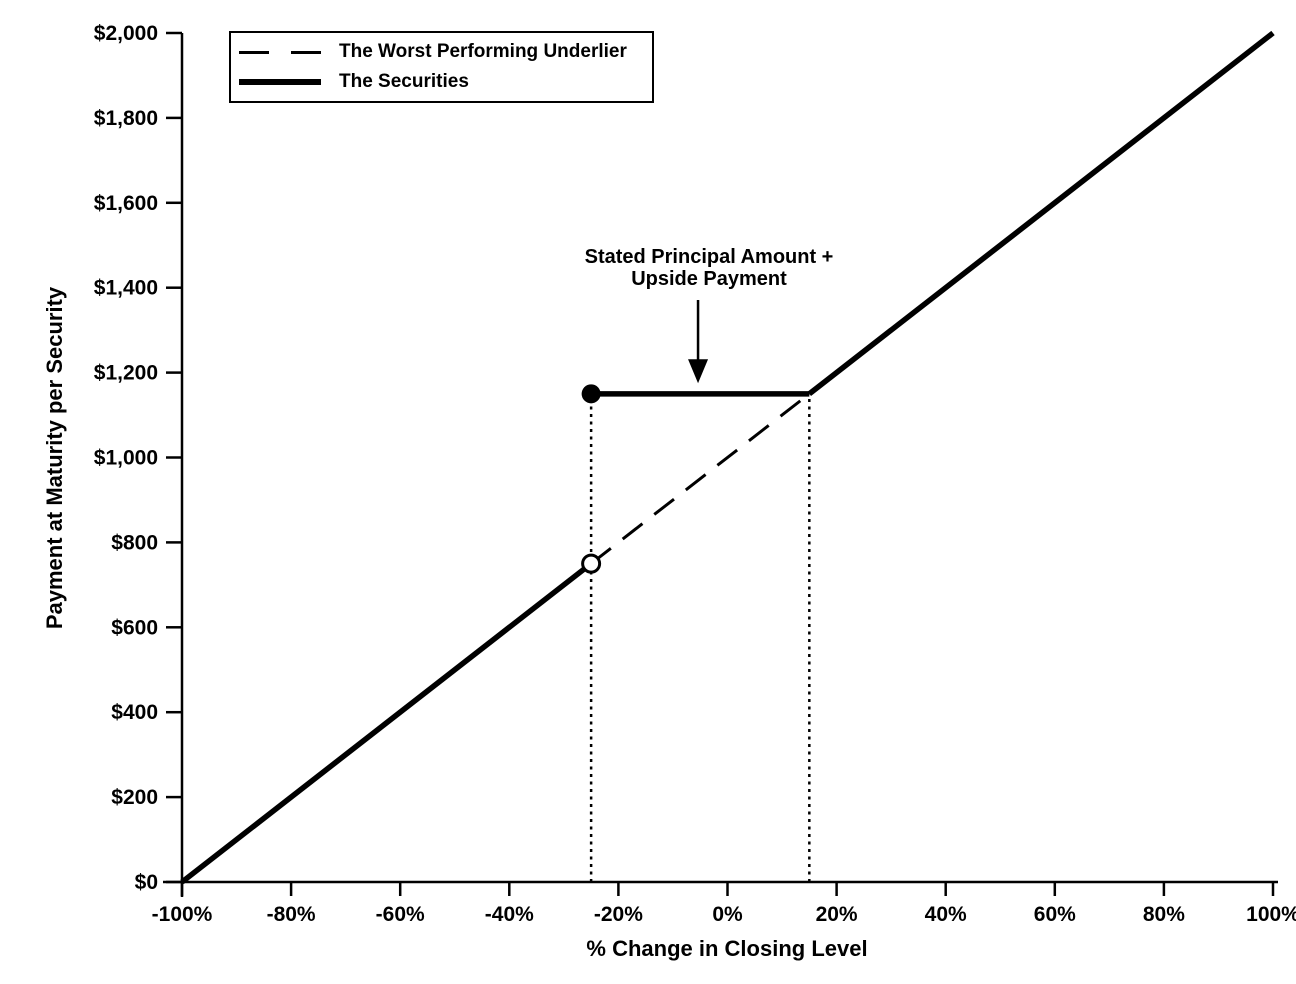 The width and height of the screenshot is (1296, 984). What do you see at coordinates (126, 373) in the screenshot?
I see `y-tick-label: $1,200` at bounding box center [126, 373].